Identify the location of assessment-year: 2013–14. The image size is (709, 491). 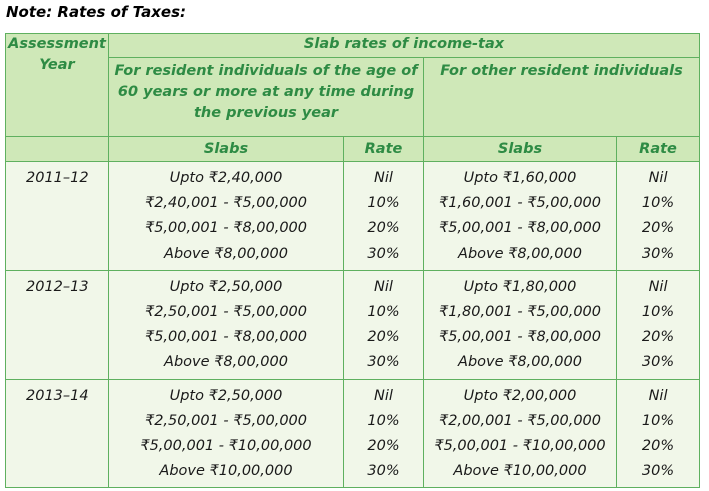
(57, 395).